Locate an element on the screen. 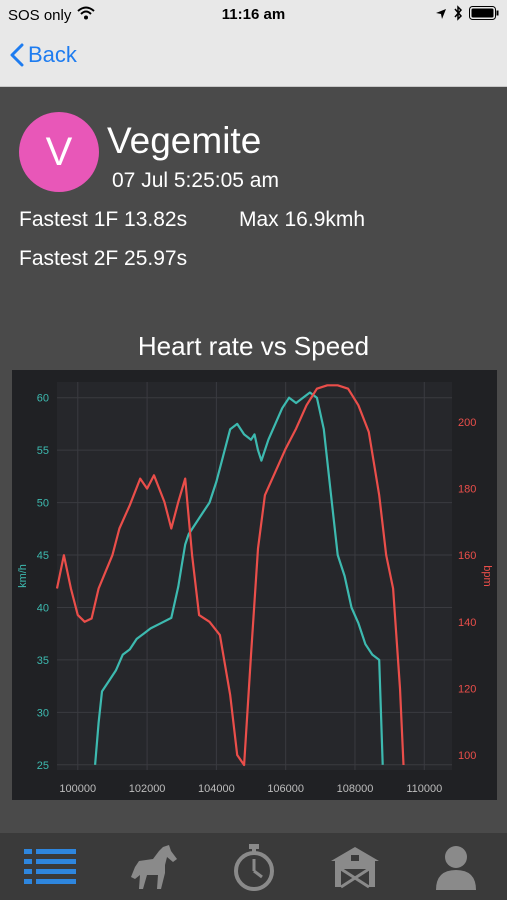  max-speed-stat: Max 16.9kmh is located at coordinates (302, 219).